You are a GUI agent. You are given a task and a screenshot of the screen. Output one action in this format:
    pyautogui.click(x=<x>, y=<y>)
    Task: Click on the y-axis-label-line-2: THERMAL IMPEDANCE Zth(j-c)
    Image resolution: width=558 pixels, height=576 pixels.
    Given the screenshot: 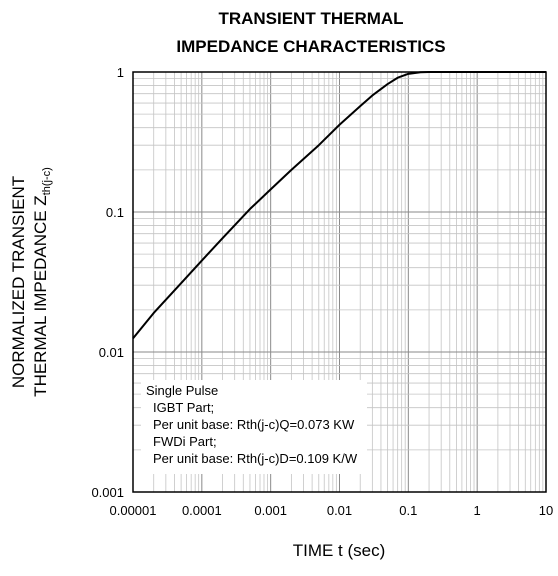 What is the action you would take?
    pyautogui.click(x=42, y=282)
    